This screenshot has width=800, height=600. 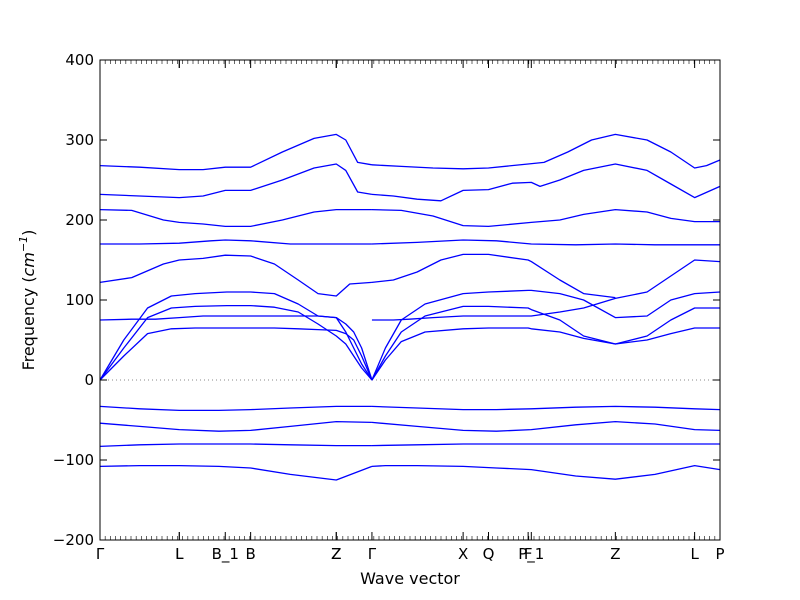 I want to click on ytick-label: 0, so click(x=89, y=380).